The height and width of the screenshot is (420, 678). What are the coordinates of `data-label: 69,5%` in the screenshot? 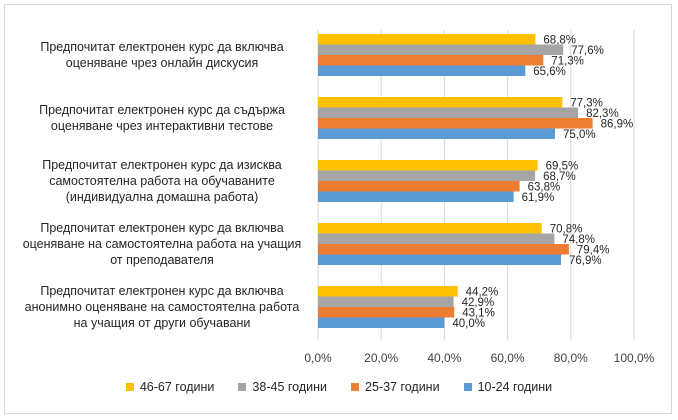 It's located at (562, 167).